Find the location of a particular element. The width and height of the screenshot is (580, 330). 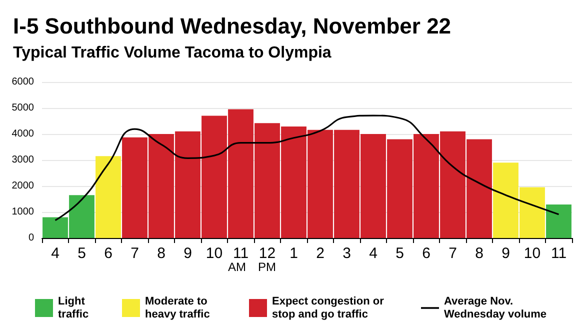

y-tick-label: 2000 is located at coordinates (23, 186).